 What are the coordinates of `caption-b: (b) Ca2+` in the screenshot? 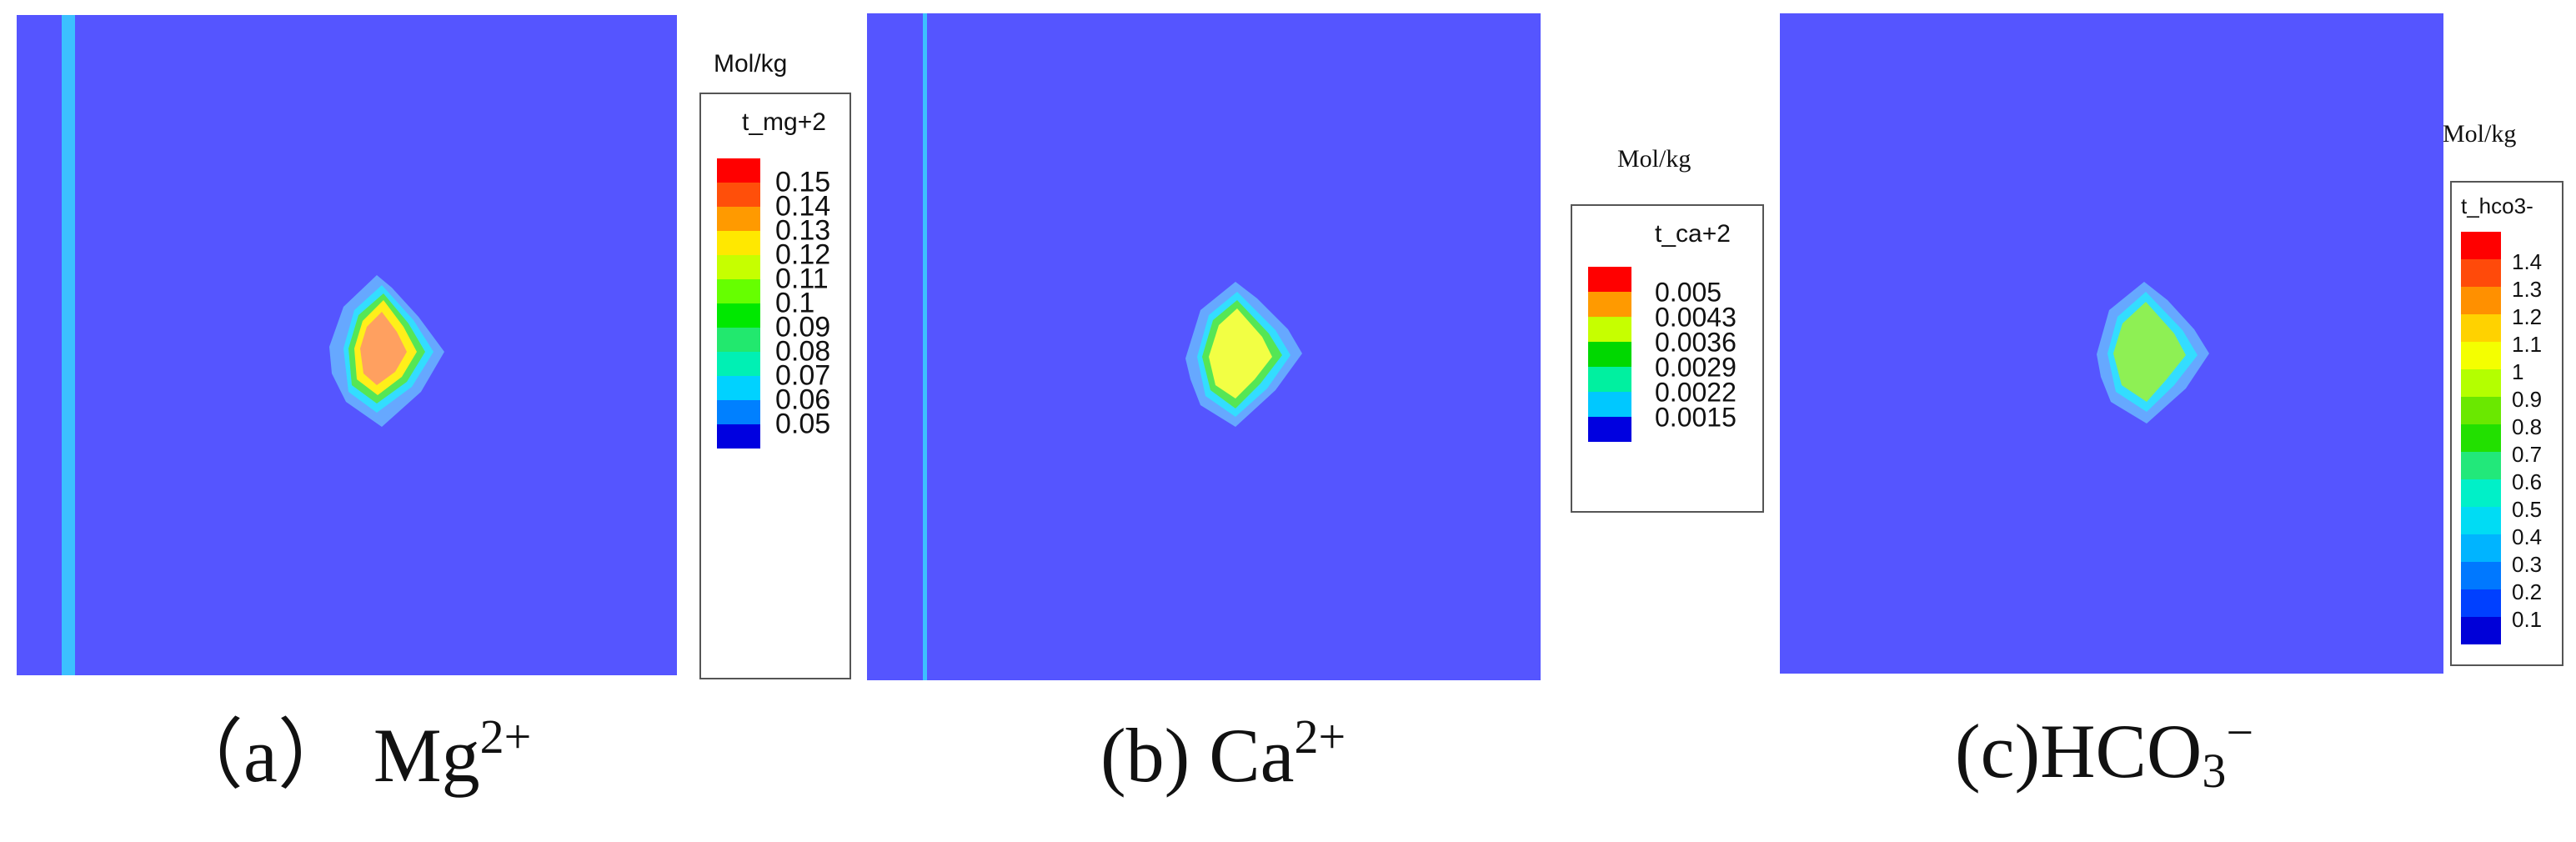 It's located at (1223, 753).